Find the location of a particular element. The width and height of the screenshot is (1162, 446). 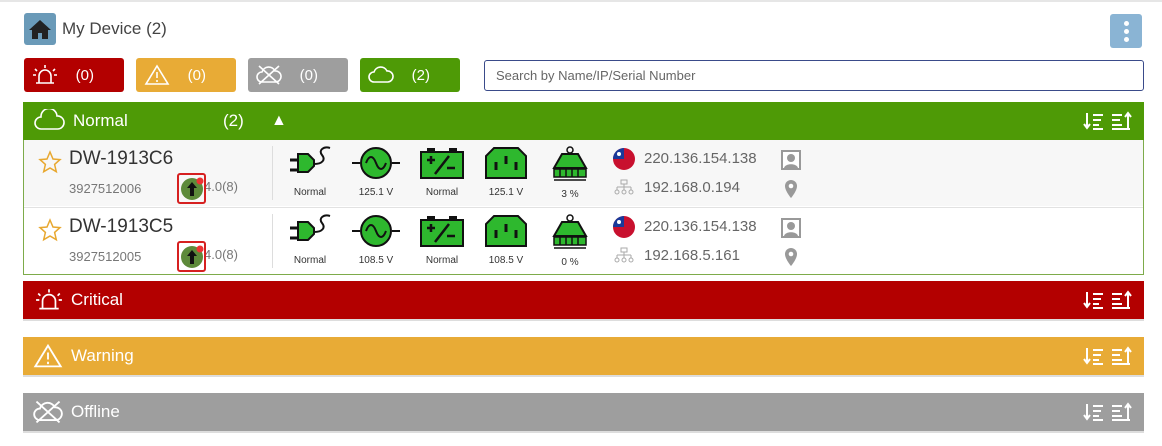

search-input is located at coordinates (814, 75).